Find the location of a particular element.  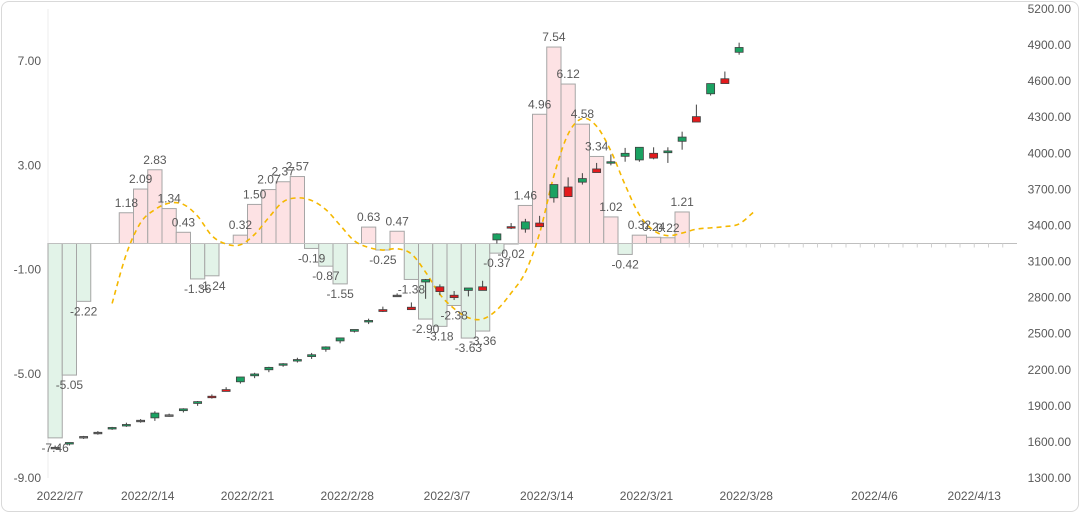

left-tick-4: 7.00 is located at coordinates (30, 61).